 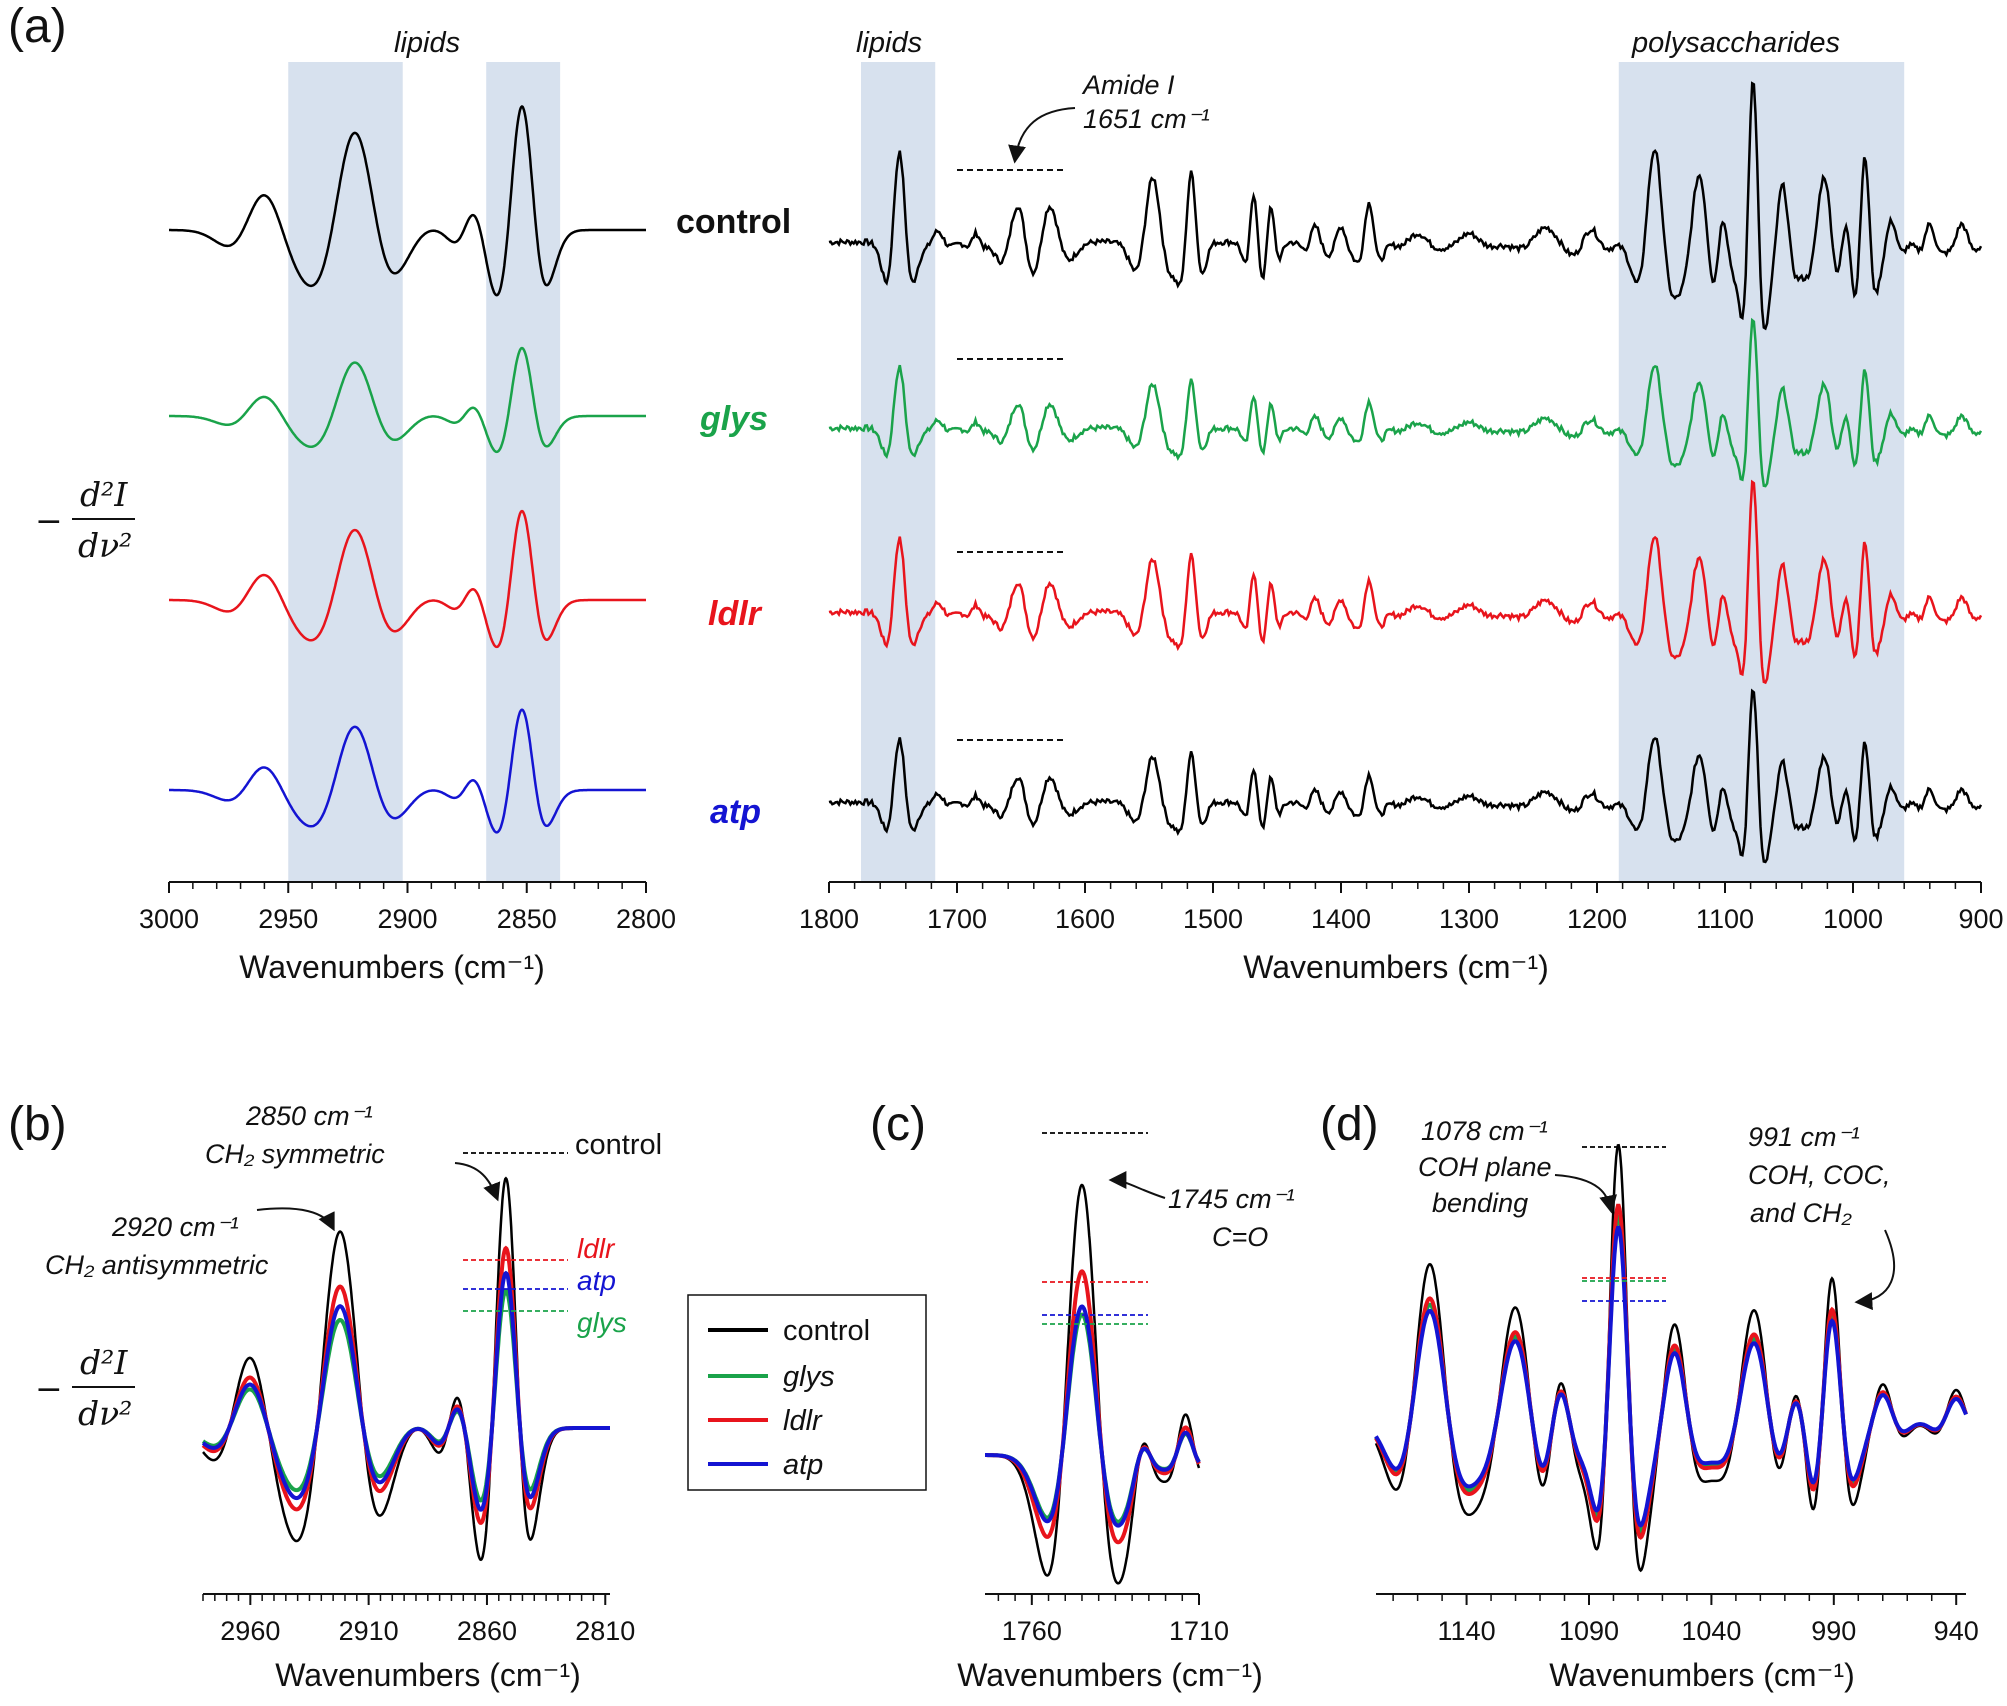 What do you see at coordinates (1804, 1137) in the screenshot?
I see `d-ann-991-line1: 991 cm⁻¹` at bounding box center [1804, 1137].